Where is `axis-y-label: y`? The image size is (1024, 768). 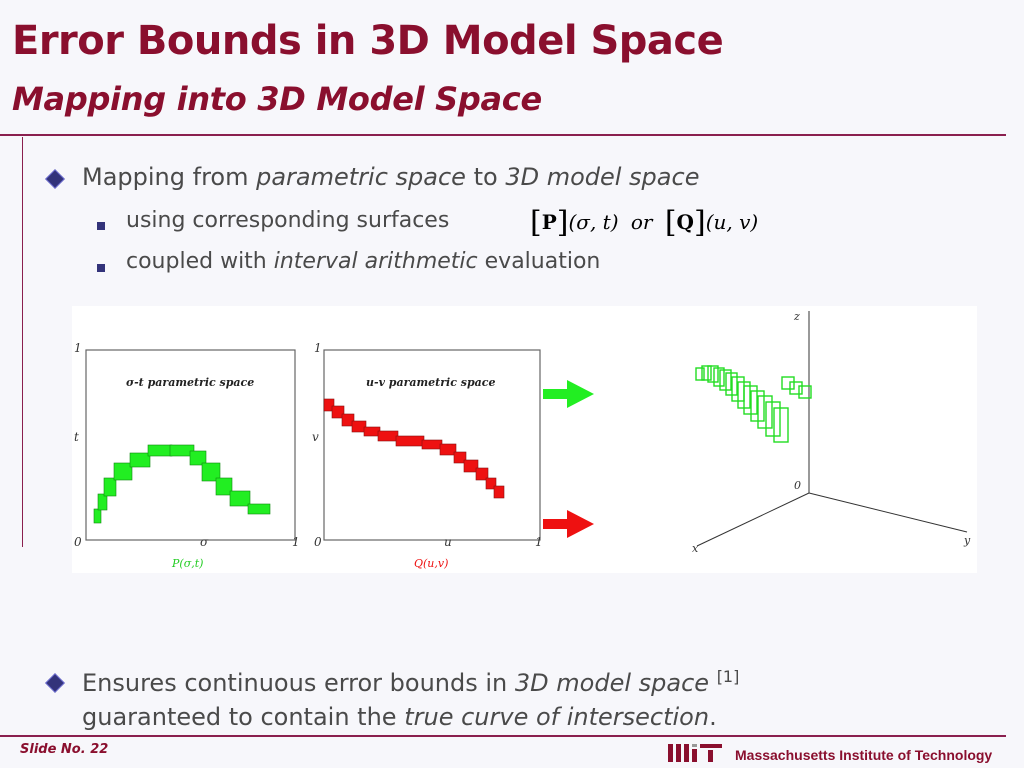
axis-y-label: y is located at coordinates (967, 540).